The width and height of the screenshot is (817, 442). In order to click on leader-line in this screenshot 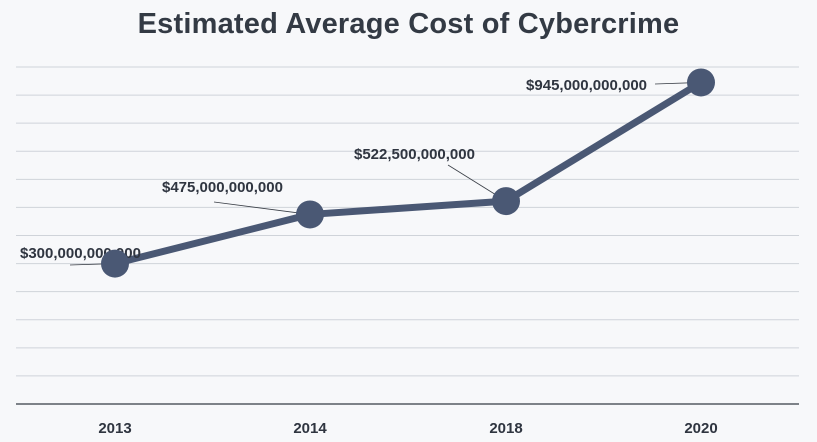, I will do `click(262, 208)`.